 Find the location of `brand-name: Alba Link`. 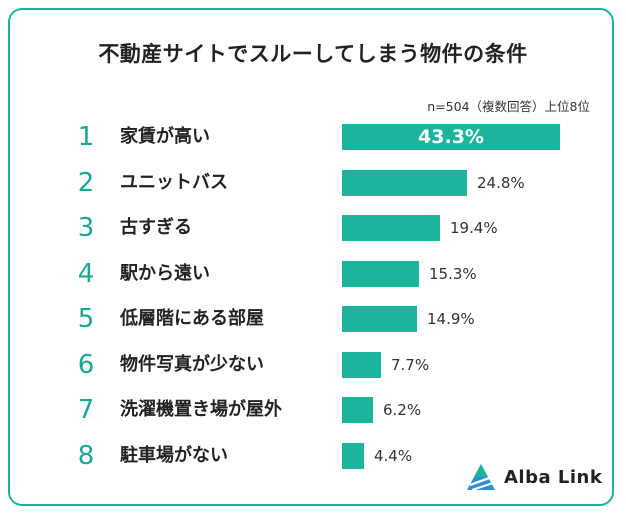

brand-name: Alba Link is located at coordinates (553, 477).